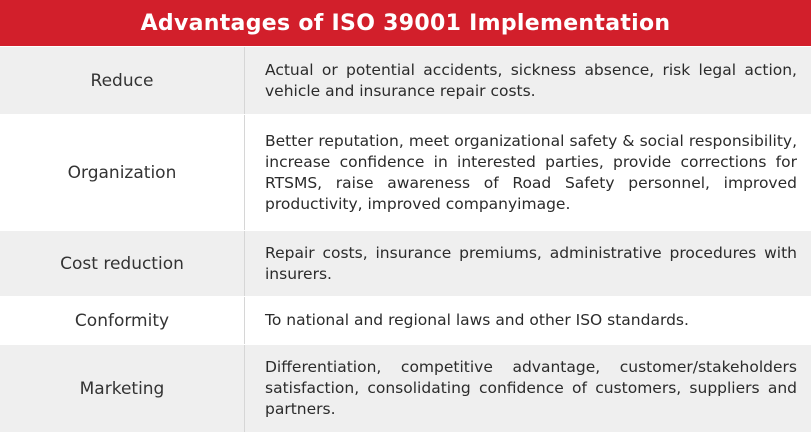 The height and width of the screenshot is (432, 811). I want to click on table-title: Advantages of ISO 39001 Implementation, so click(405, 23).